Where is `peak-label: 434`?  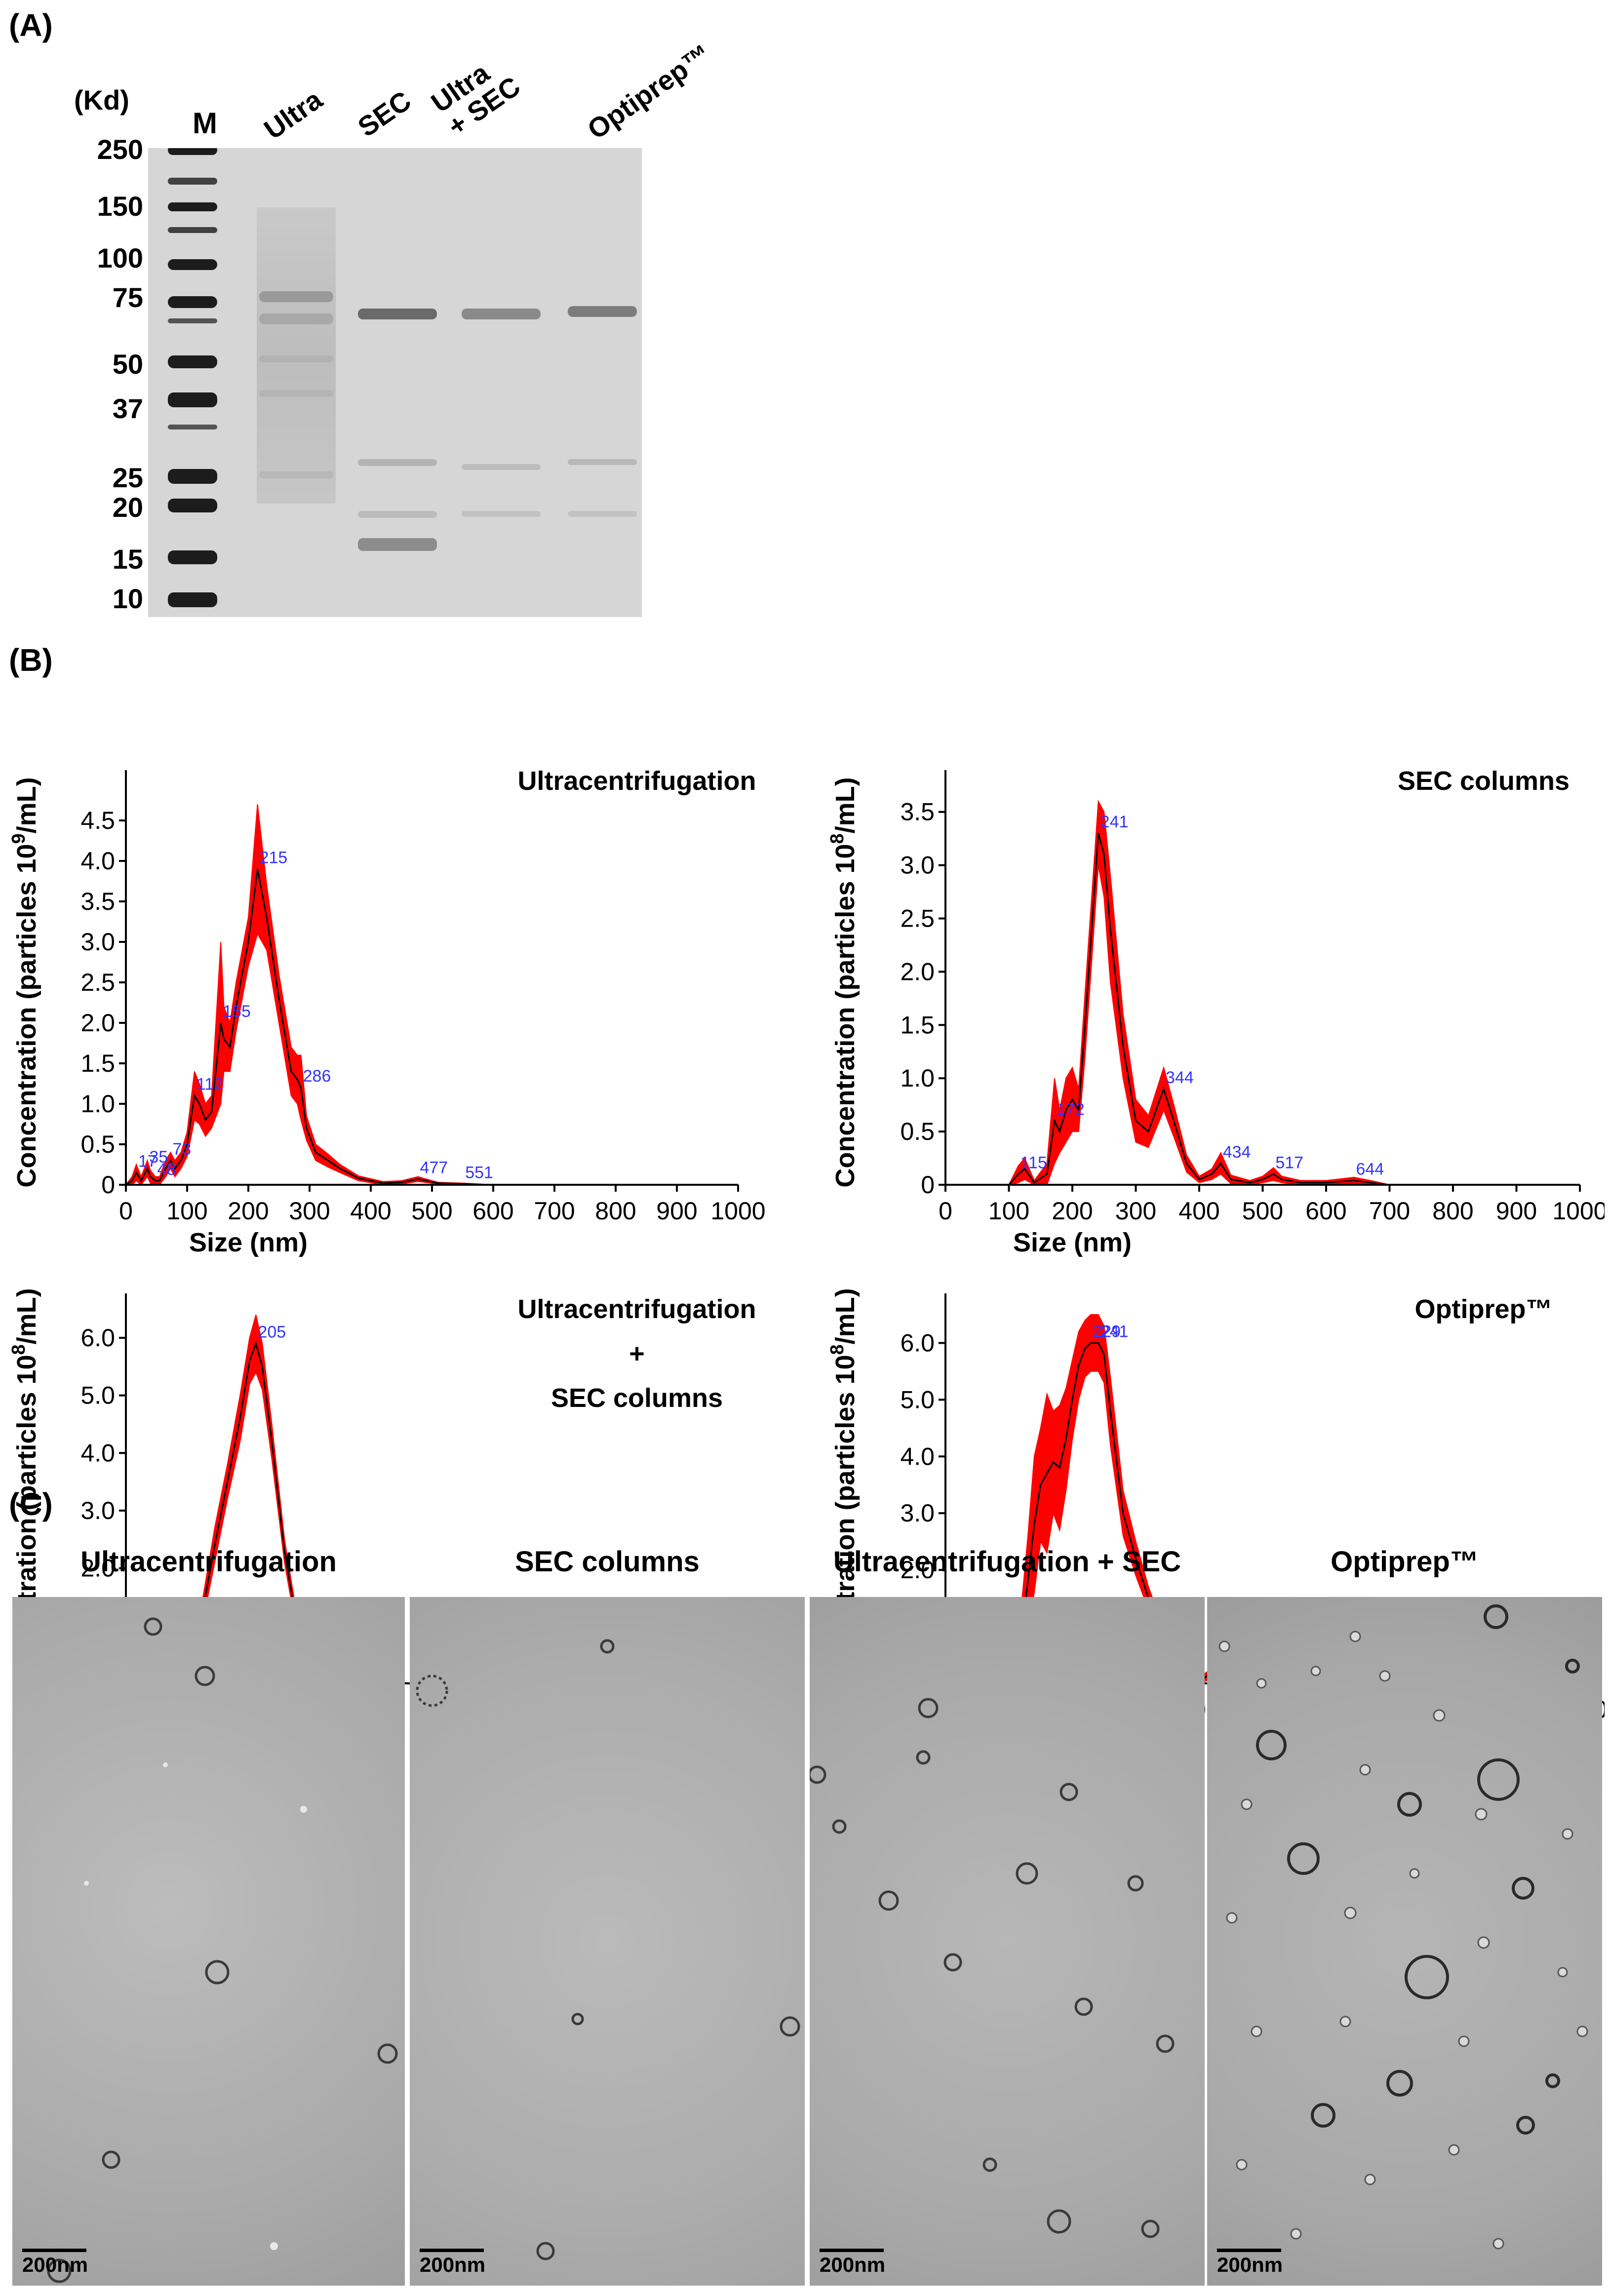
peak-label: 434 is located at coordinates (1237, 1152).